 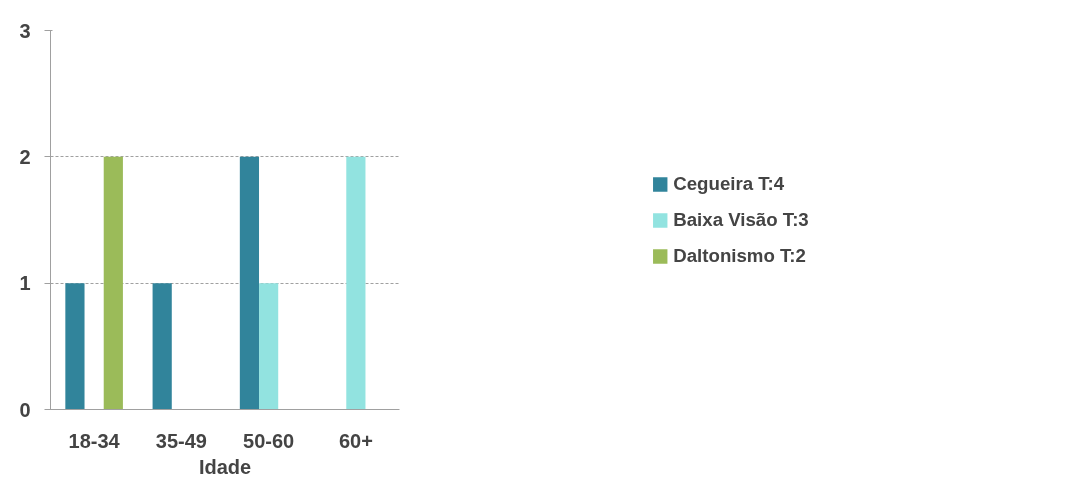 What do you see at coordinates (181, 440) in the screenshot?
I see `x-tick-label: 35-49` at bounding box center [181, 440].